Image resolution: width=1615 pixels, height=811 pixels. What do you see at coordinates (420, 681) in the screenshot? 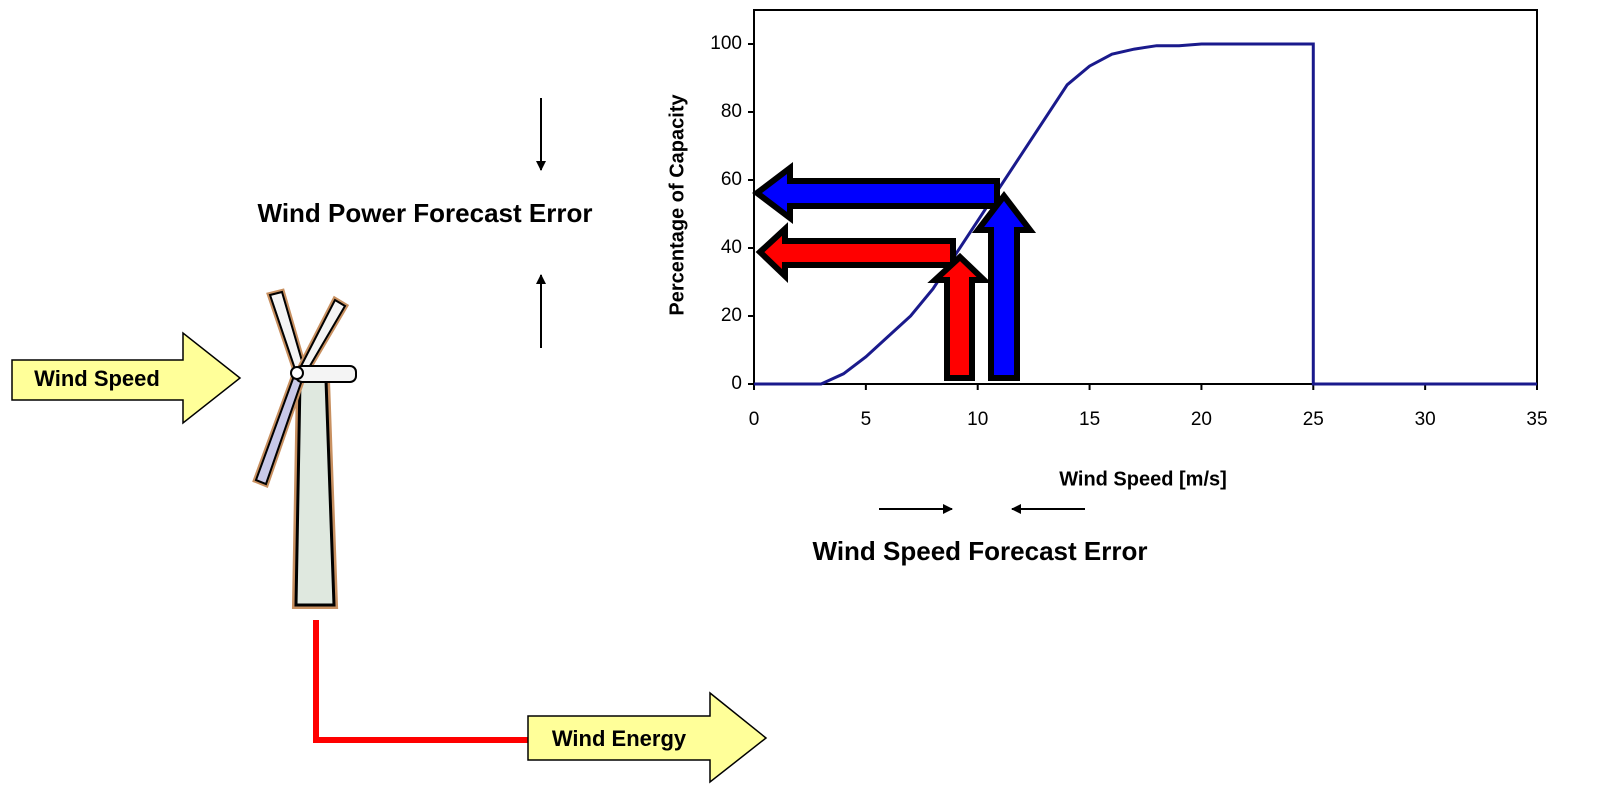
I see `energy-line` at bounding box center [420, 681].